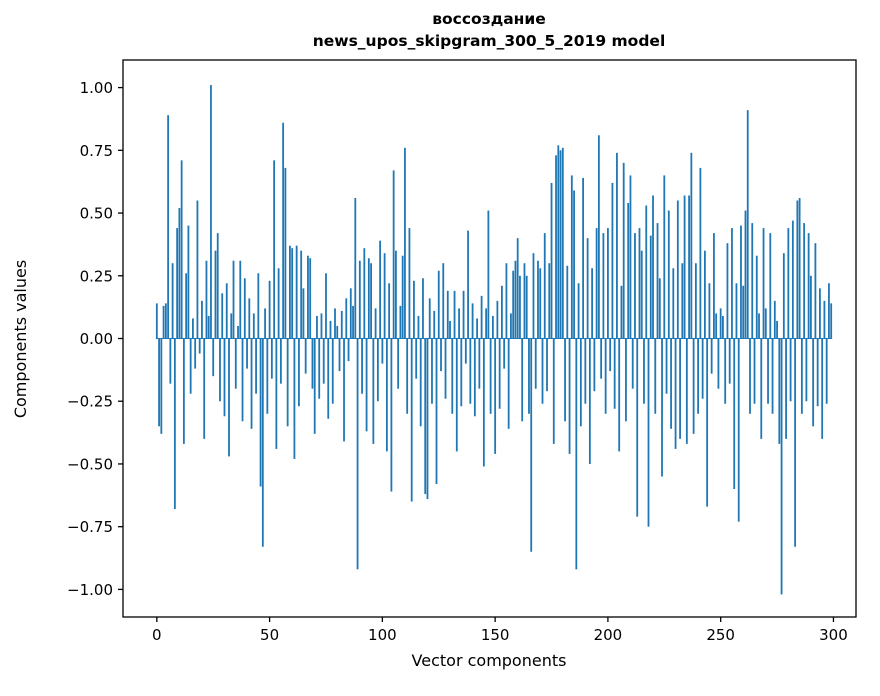 This screenshot has height=696, width=880. I want to click on x-tick-label: 0, so click(157, 635).